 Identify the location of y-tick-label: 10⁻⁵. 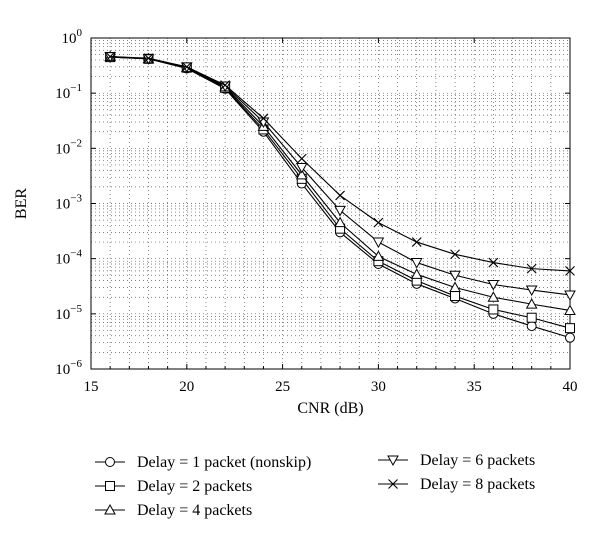
(68, 313).